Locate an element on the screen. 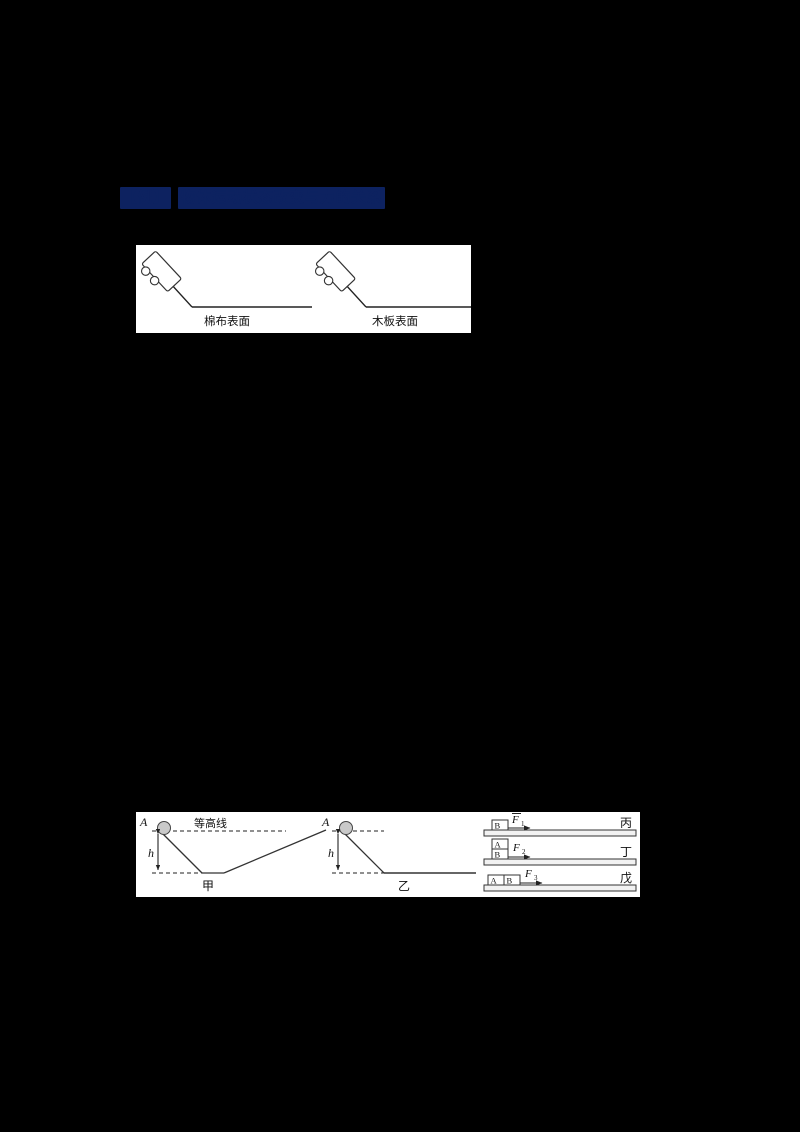 Image resolution: width=800 pixels, height=1132 pixels. force-label-wu: F is located at coordinates (528, 874).